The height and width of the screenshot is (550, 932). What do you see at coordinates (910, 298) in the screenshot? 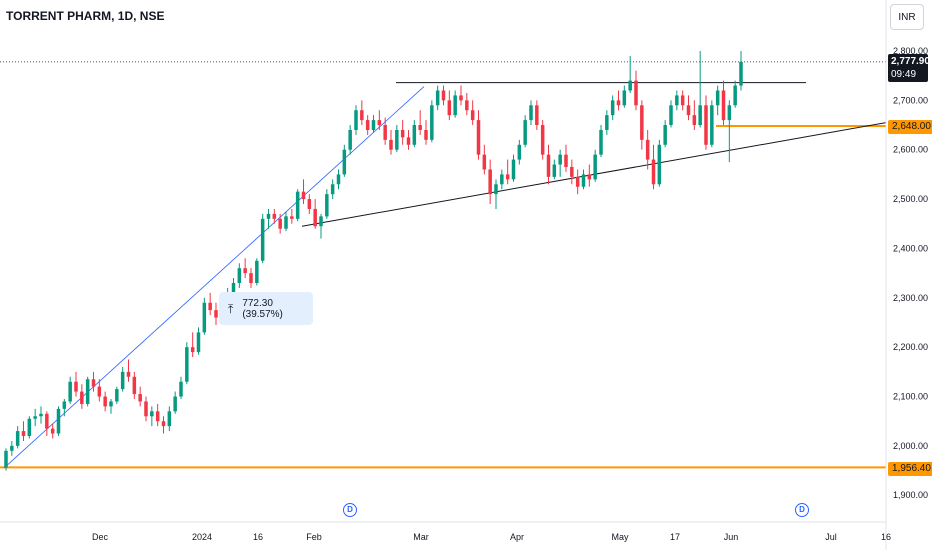
I see `y-tick-label: 2,300.00` at bounding box center [910, 298].